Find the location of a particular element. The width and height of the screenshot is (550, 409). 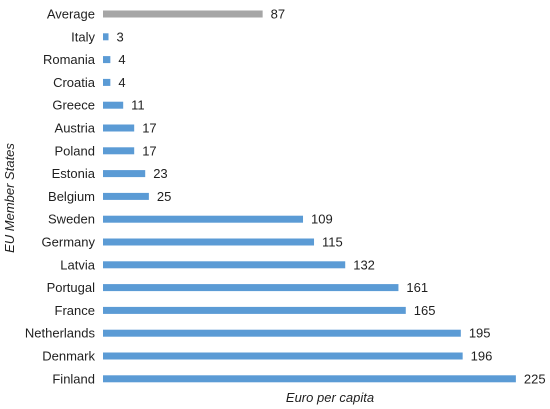

category-label-austria: Austria is located at coordinates (75, 128).